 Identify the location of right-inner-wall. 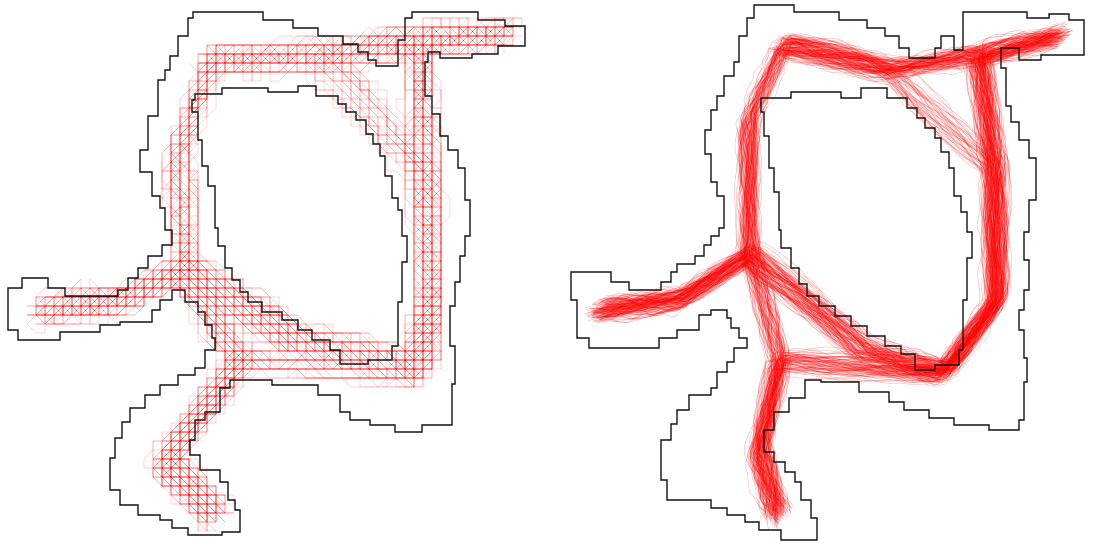
(866, 229).